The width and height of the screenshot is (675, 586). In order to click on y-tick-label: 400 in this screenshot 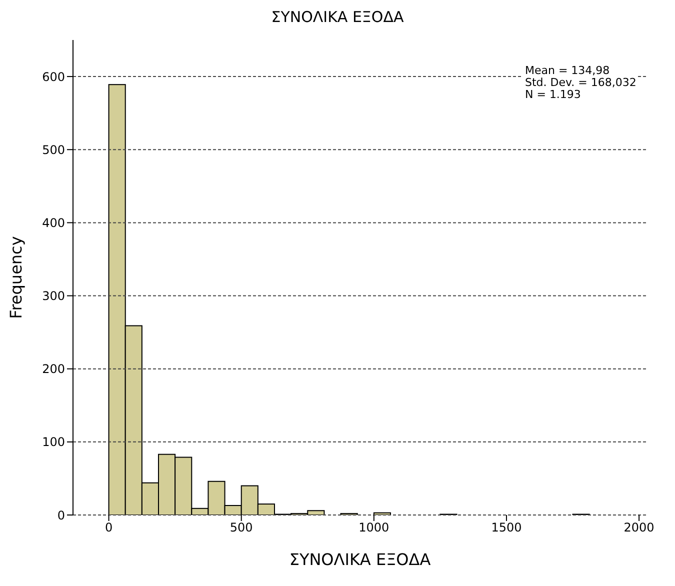, I will do `click(53, 223)`.